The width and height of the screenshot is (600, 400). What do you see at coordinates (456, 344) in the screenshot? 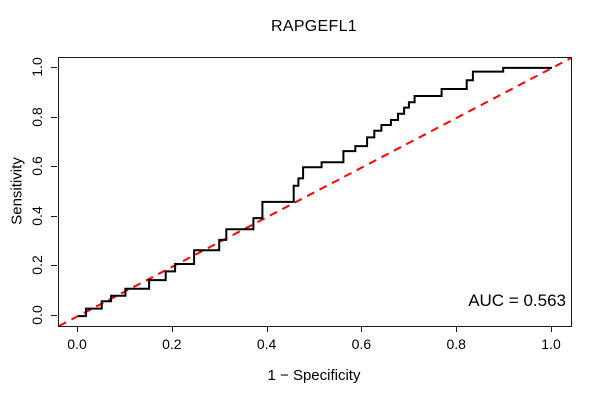
I see `x-axis-tick-label: 0.8` at bounding box center [456, 344].